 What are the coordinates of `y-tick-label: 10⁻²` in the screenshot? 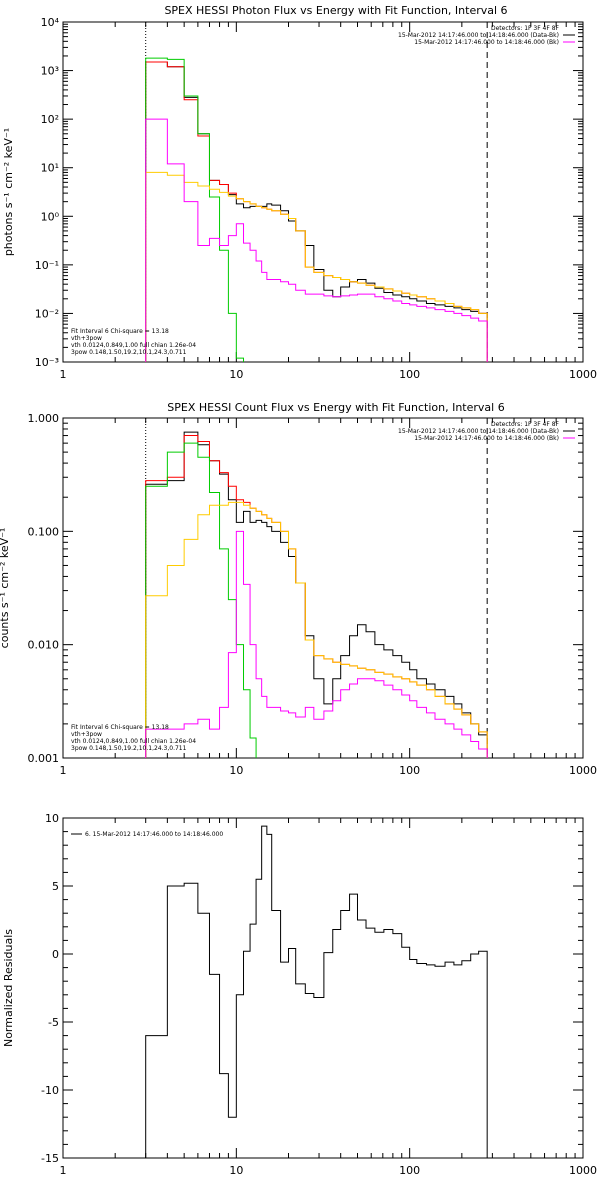 It's located at (47, 313).